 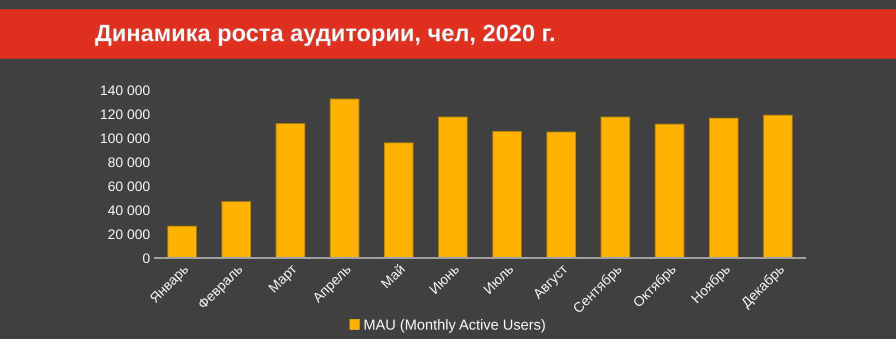 What do you see at coordinates (129, 210) in the screenshot?
I see `y-tick-label: 40 000` at bounding box center [129, 210].